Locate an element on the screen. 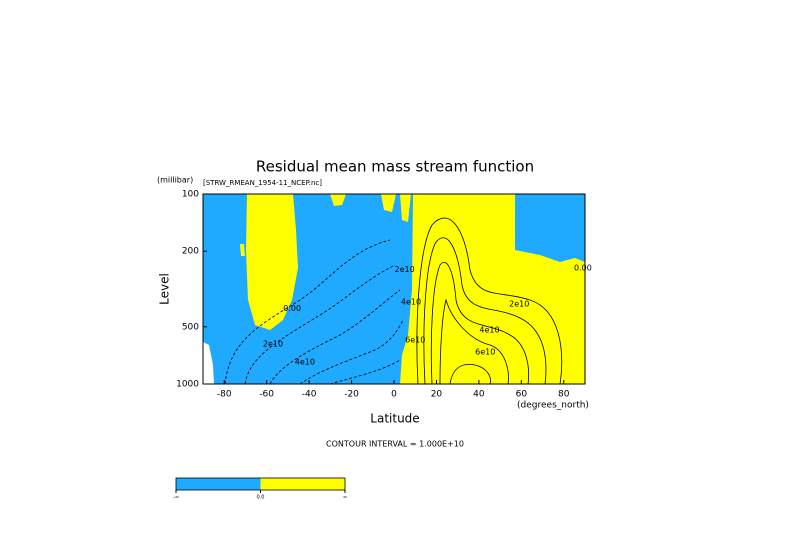 This screenshot has height=558, width=789. y-tick-label: 1000 is located at coordinates (187, 385).